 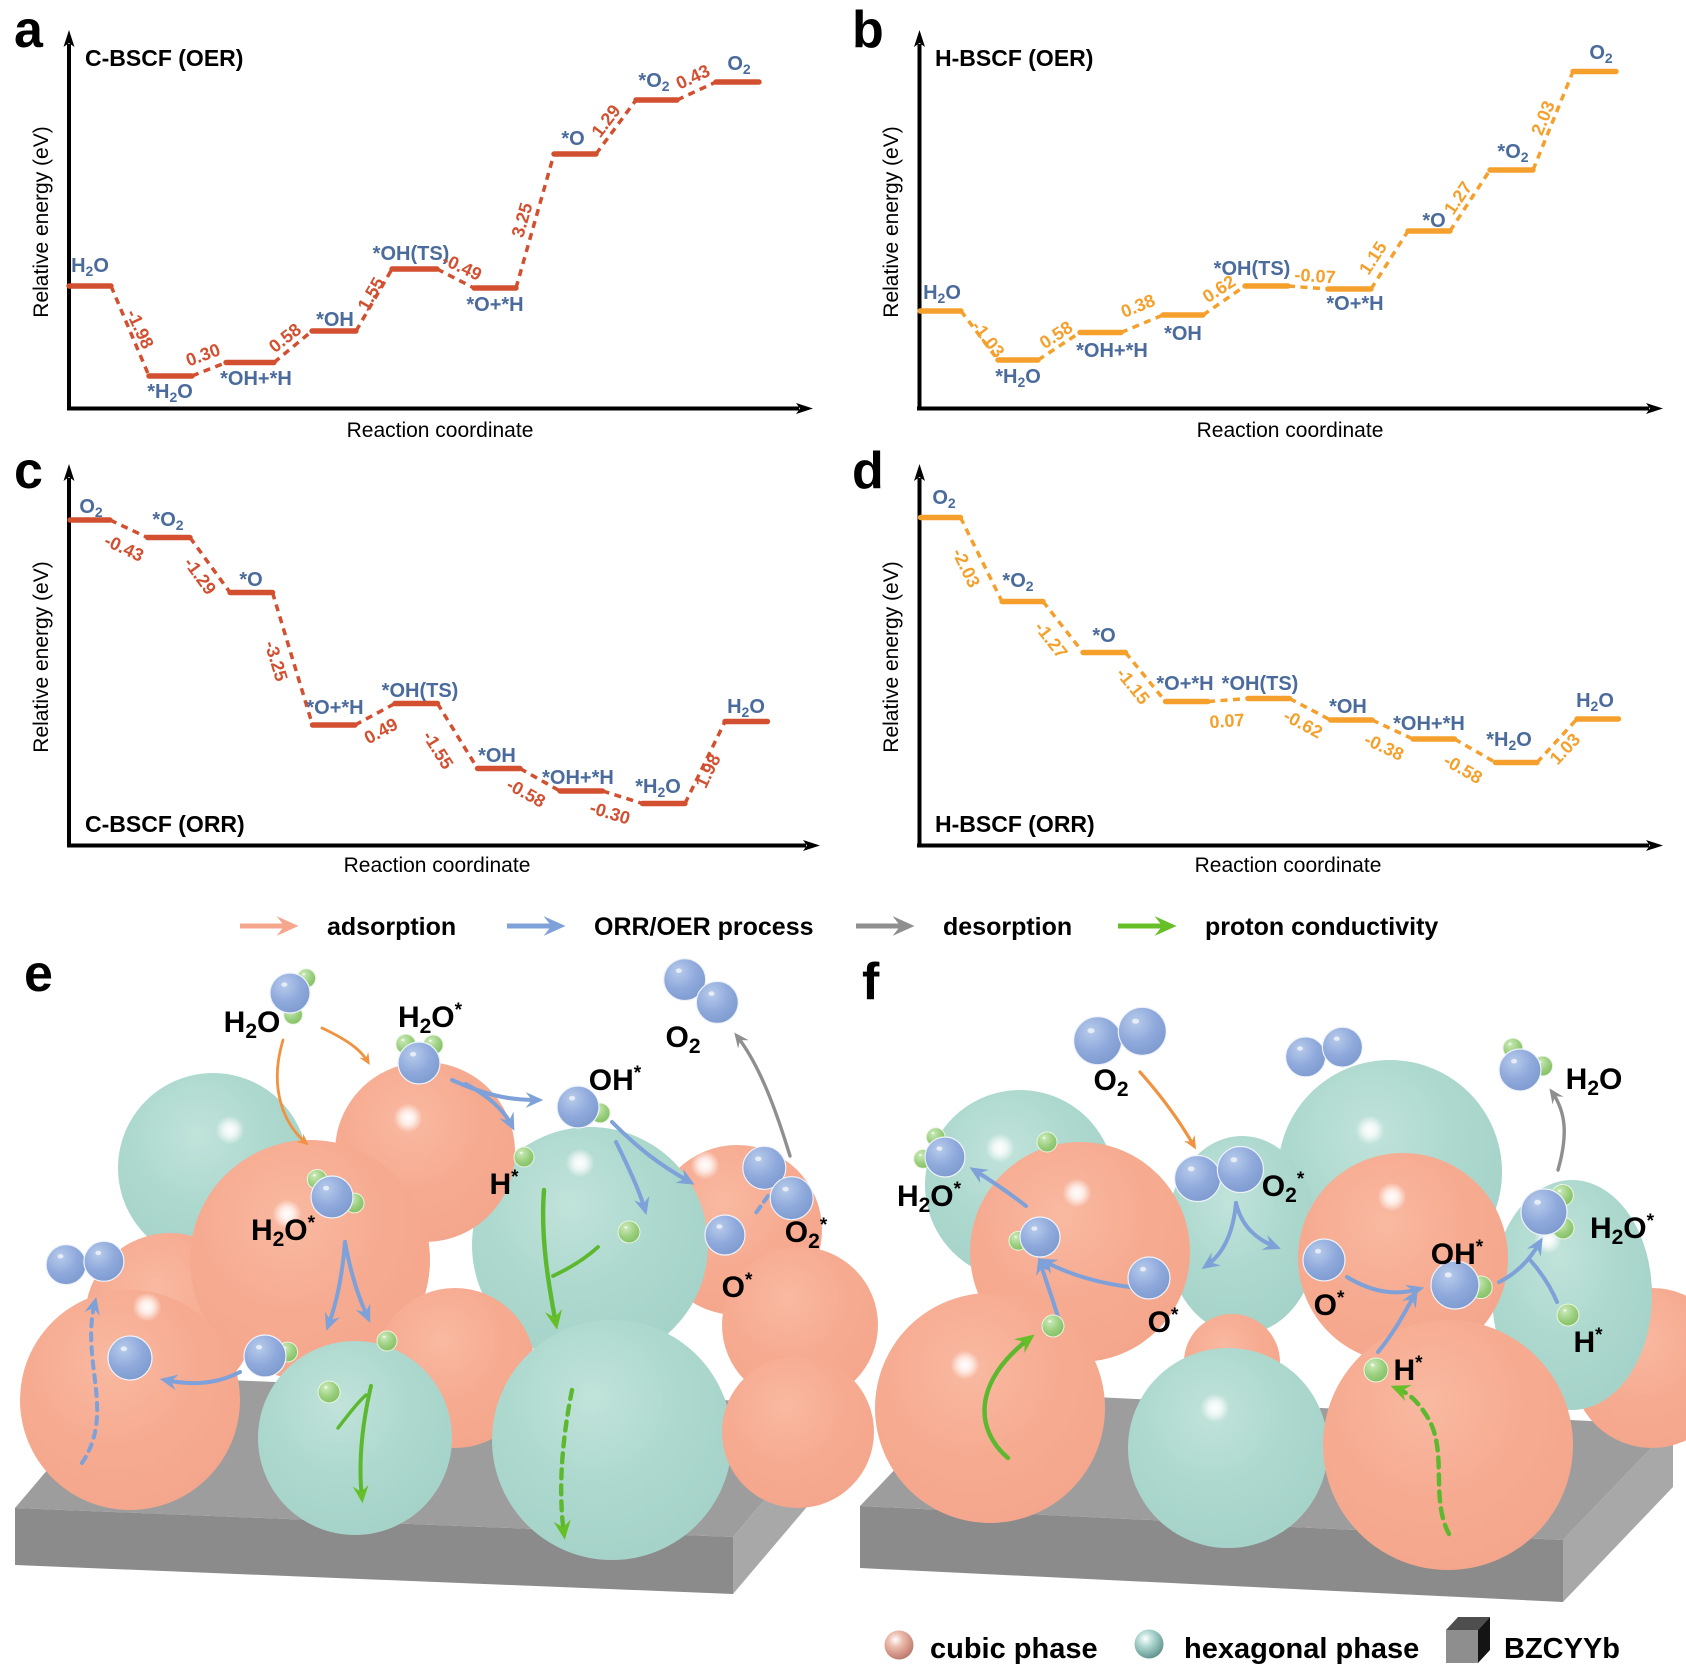 I want to click on svg-text: 0.07, so click(x=1227, y=721).